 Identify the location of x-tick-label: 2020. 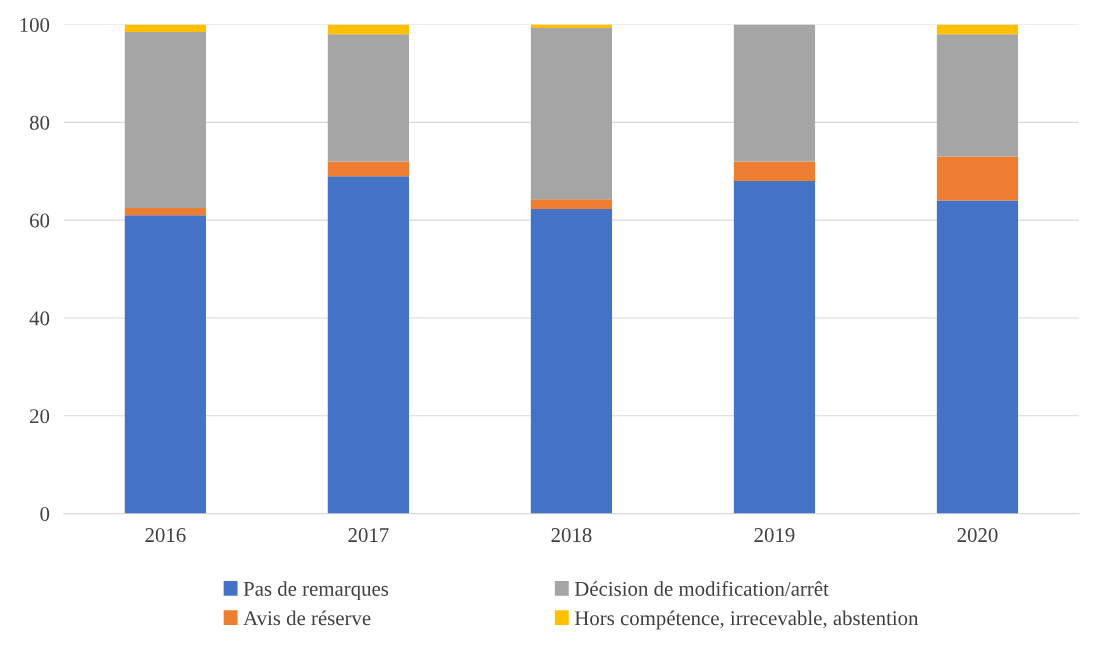
(977, 535).